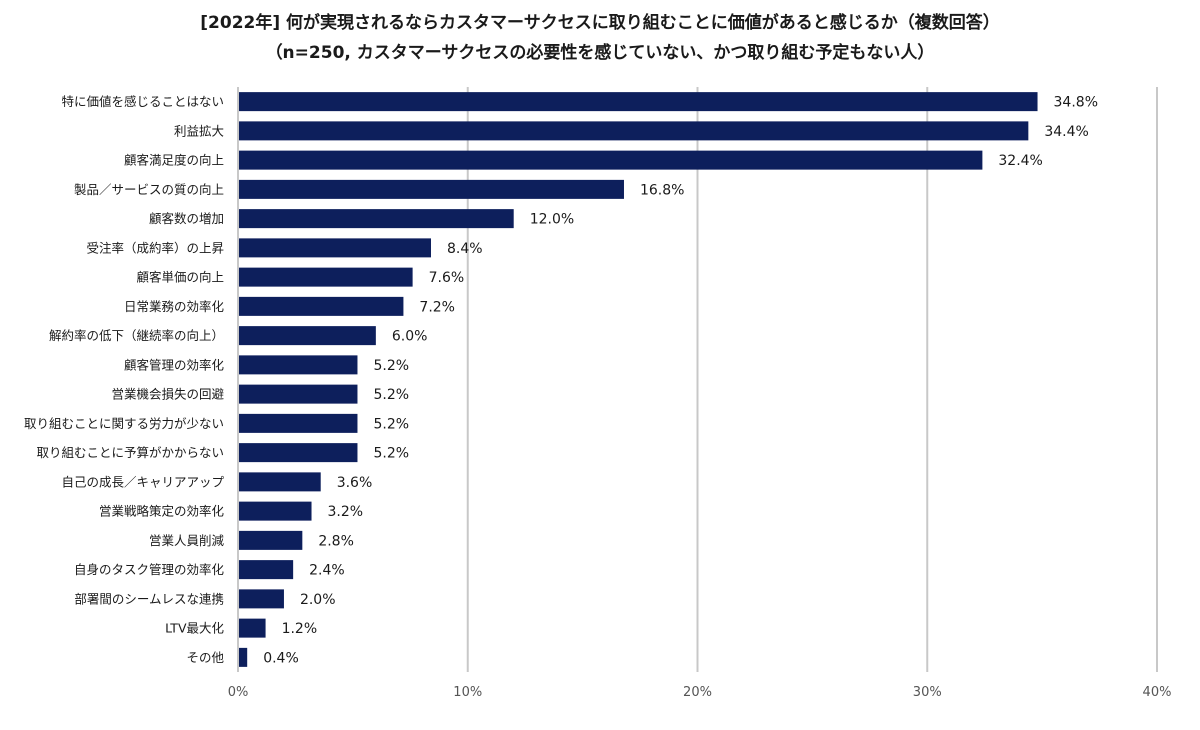  What do you see at coordinates (180, 277) in the screenshot?
I see `category-label: 顧客単価の向上` at bounding box center [180, 277].